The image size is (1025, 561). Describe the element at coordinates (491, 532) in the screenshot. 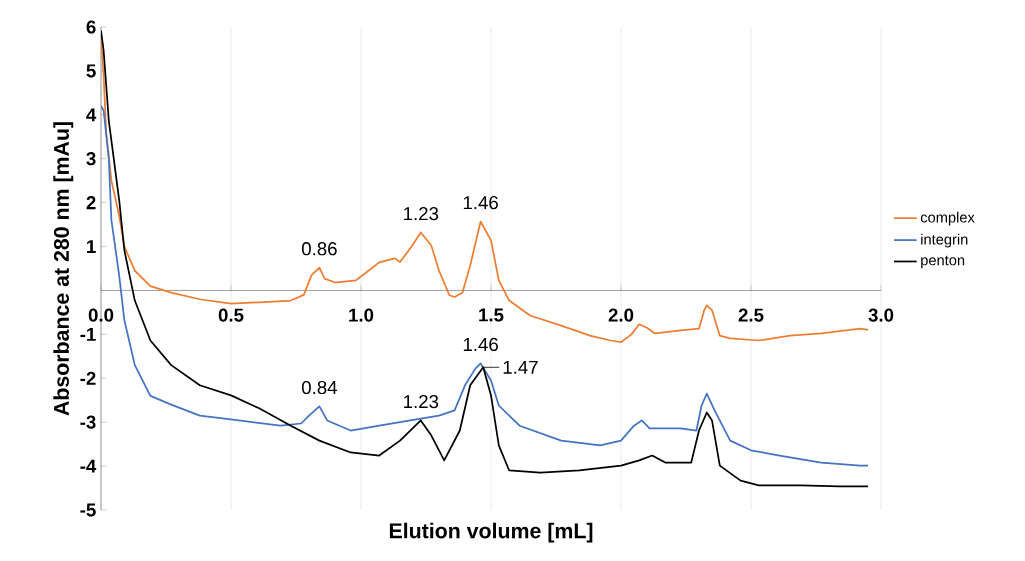

I see `x-axis-title: Elution volume [mL]` at that location.